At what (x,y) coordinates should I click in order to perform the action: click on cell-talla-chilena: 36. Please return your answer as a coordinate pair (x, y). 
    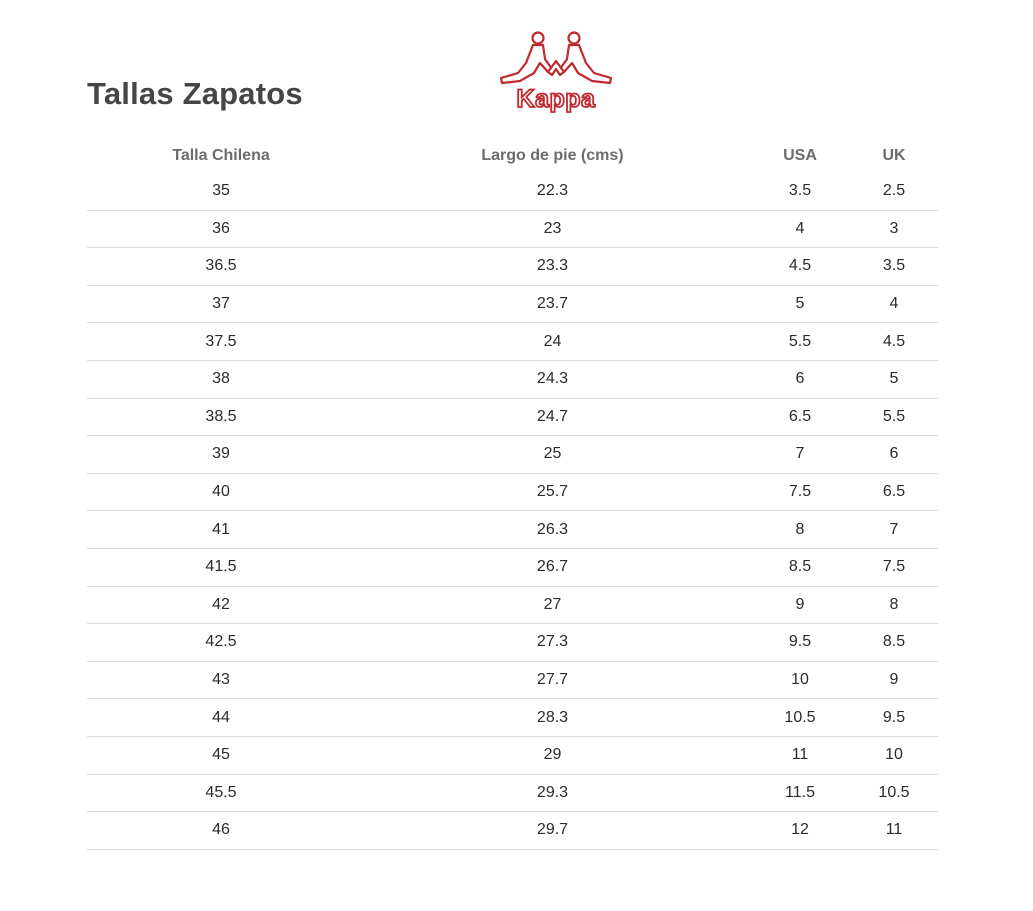
    Looking at the image, I should click on (221, 229).